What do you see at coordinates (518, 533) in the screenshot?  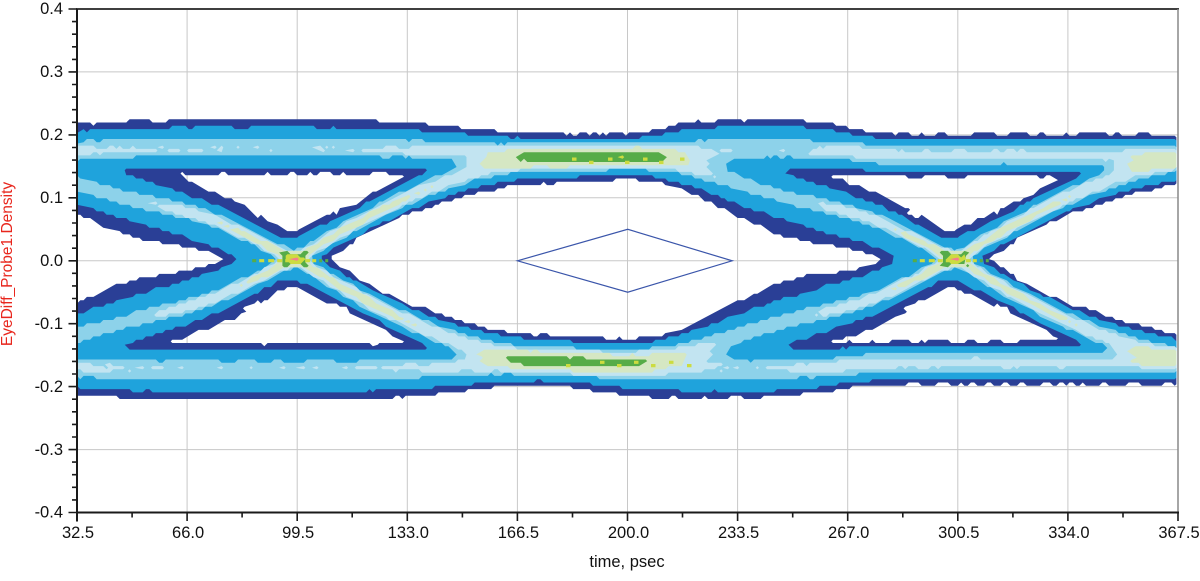 I see `svg-text: 166.5` at bounding box center [518, 533].